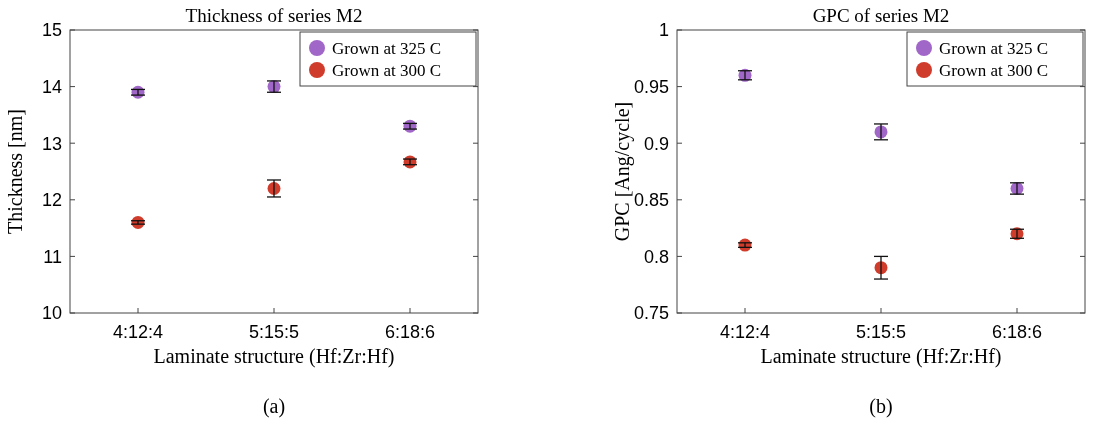  What do you see at coordinates (15, 171) in the screenshot?
I see `y-axis-title: Thickness [nm]` at bounding box center [15, 171].